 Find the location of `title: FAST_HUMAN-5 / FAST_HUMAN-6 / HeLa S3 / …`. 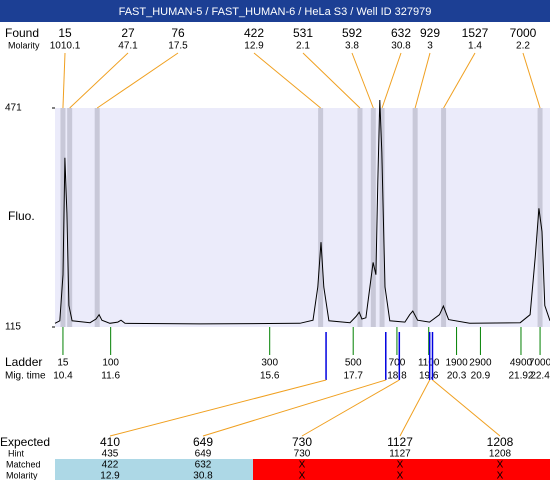

title: FAST_HUMAN-5 / FAST_HUMAN-6 / HeLa S3 / … is located at coordinates (275, 12).